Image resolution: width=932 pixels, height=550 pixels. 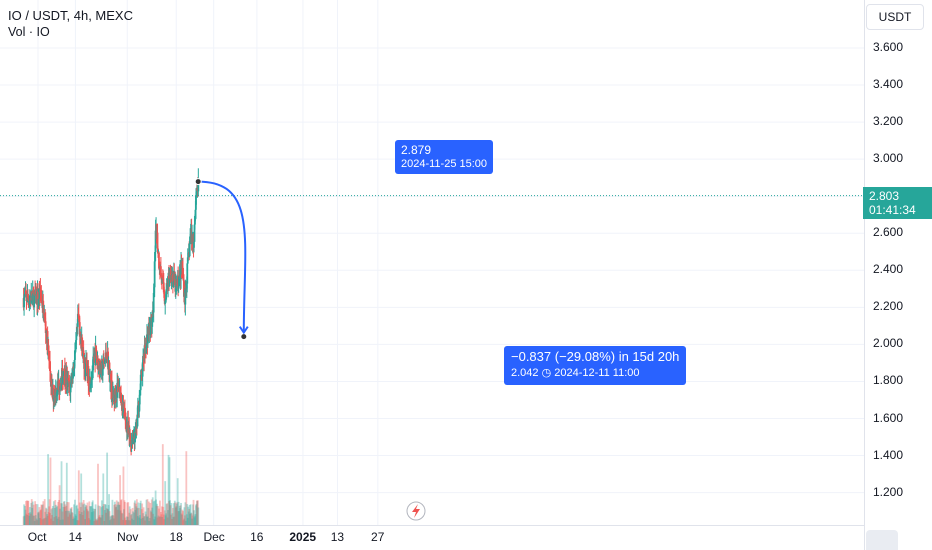 What do you see at coordinates (888, 454) in the screenshot?
I see `price-tick-label: 1.400` at bounding box center [888, 454].